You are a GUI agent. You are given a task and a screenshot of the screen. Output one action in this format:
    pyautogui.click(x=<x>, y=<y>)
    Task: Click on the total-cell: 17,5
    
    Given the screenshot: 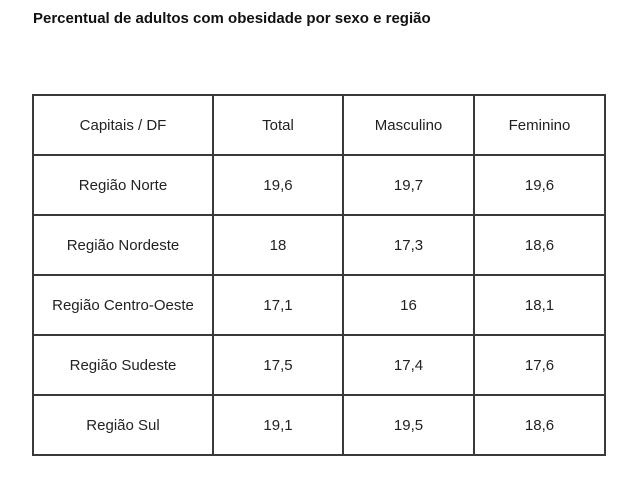 What is the action you would take?
    pyautogui.click(x=278, y=365)
    